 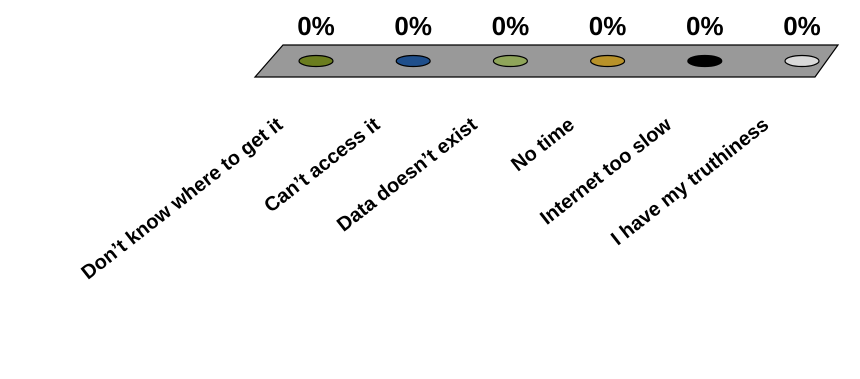 What do you see at coordinates (559, 61) in the screenshot?
I see `bar-series` at bounding box center [559, 61].